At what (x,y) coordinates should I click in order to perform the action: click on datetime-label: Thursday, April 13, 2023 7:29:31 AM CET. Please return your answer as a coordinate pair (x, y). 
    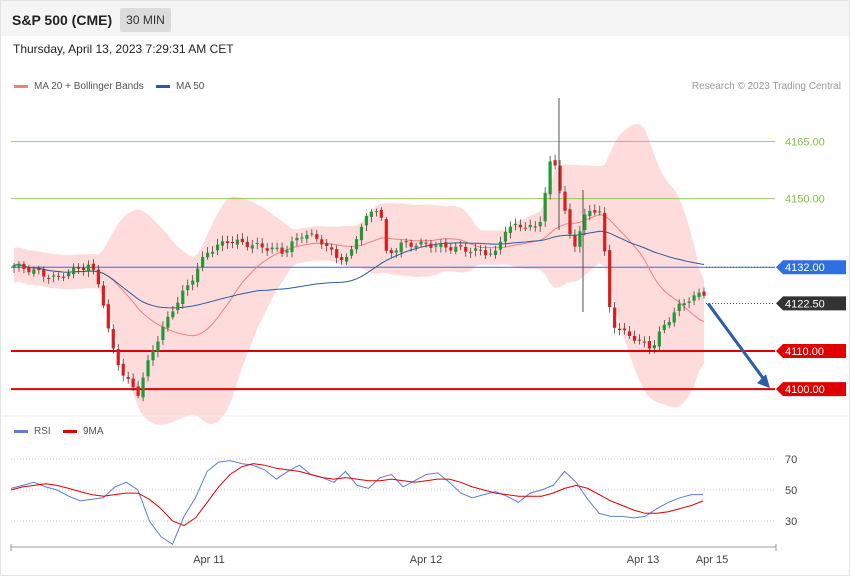
    Looking at the image, I should click on (123, 49).